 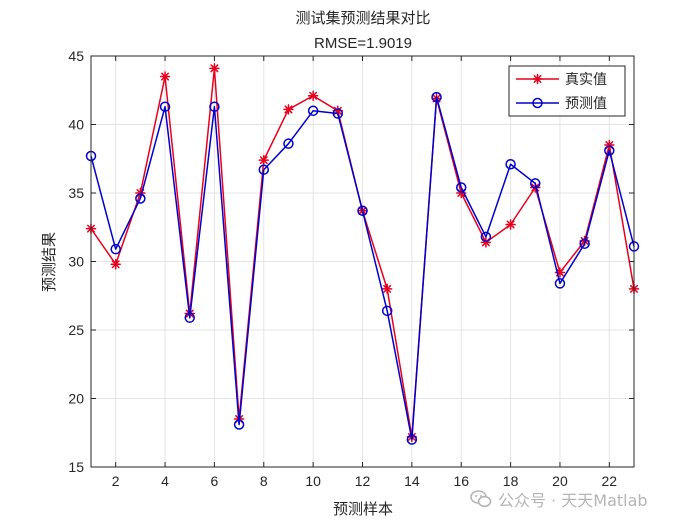 I want to click on x-tick-label: 22, so click(x=610, y=481).